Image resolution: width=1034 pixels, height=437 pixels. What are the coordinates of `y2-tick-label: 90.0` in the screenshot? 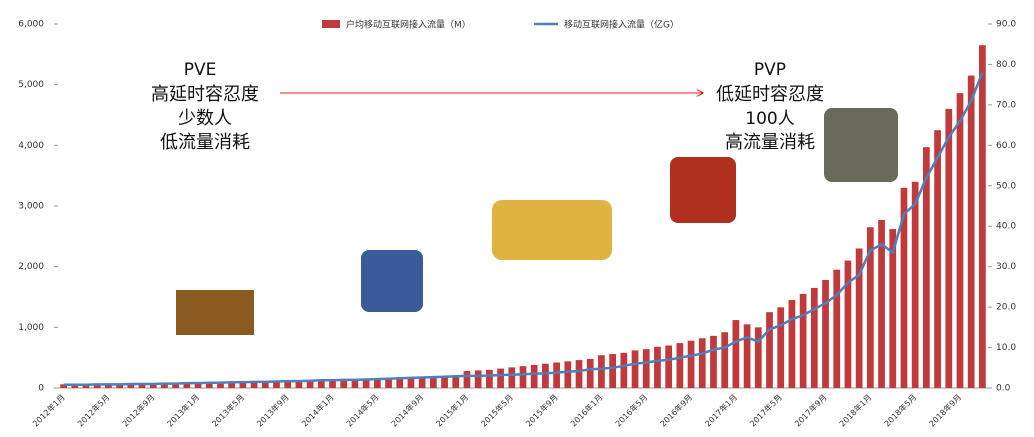 It's located at (1006, 25).